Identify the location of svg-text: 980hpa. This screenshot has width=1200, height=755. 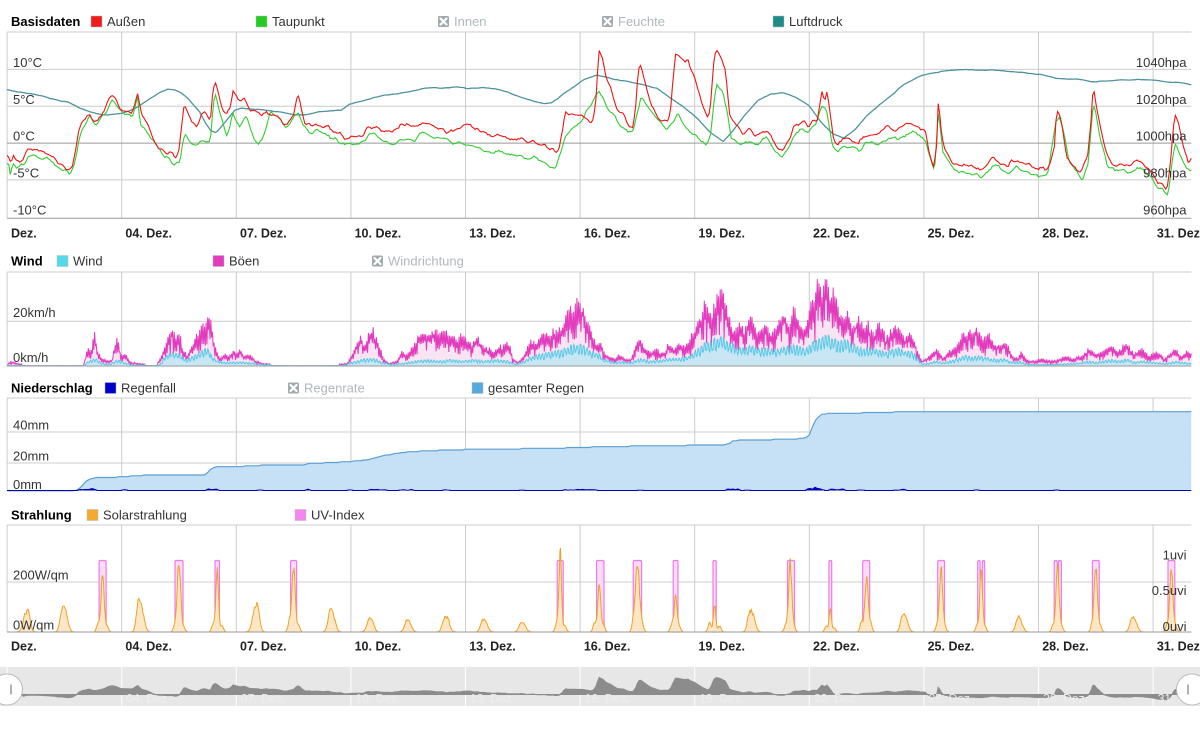
(1165, 172).